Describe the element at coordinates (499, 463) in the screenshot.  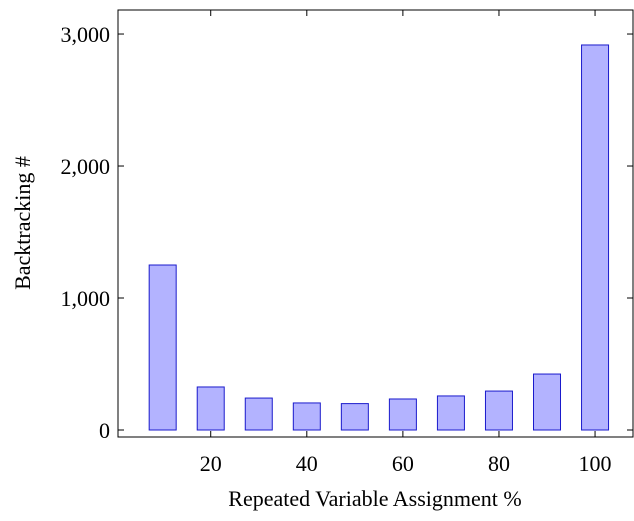
I see `x-tick-label: 80` at that location.